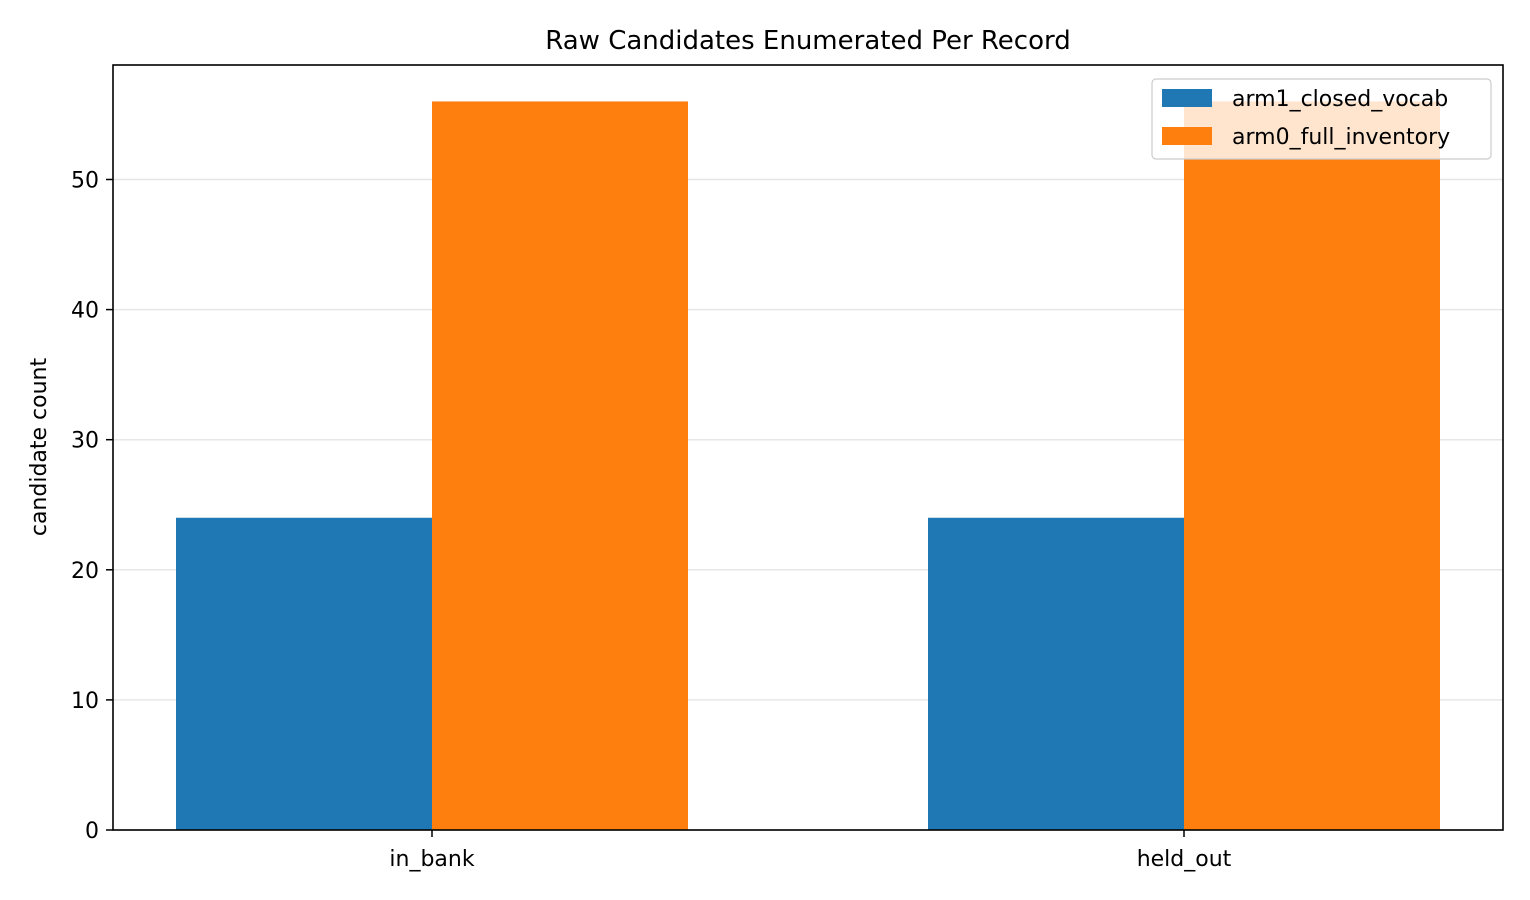  What do you see at coordinates (85, 311) in the screenshot?
I see `y-tick-label: 40` at bounding box center [85, 311].